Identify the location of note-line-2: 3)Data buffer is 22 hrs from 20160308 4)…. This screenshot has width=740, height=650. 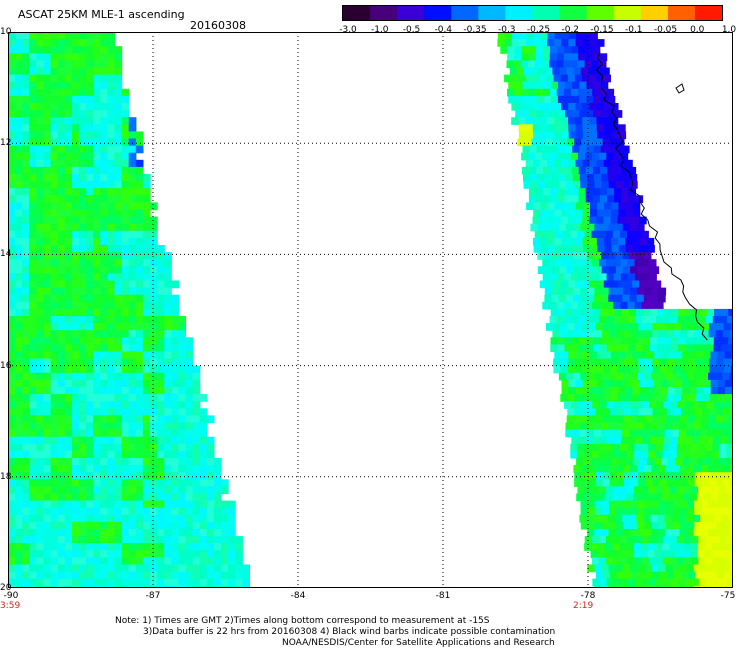
(349, 632).